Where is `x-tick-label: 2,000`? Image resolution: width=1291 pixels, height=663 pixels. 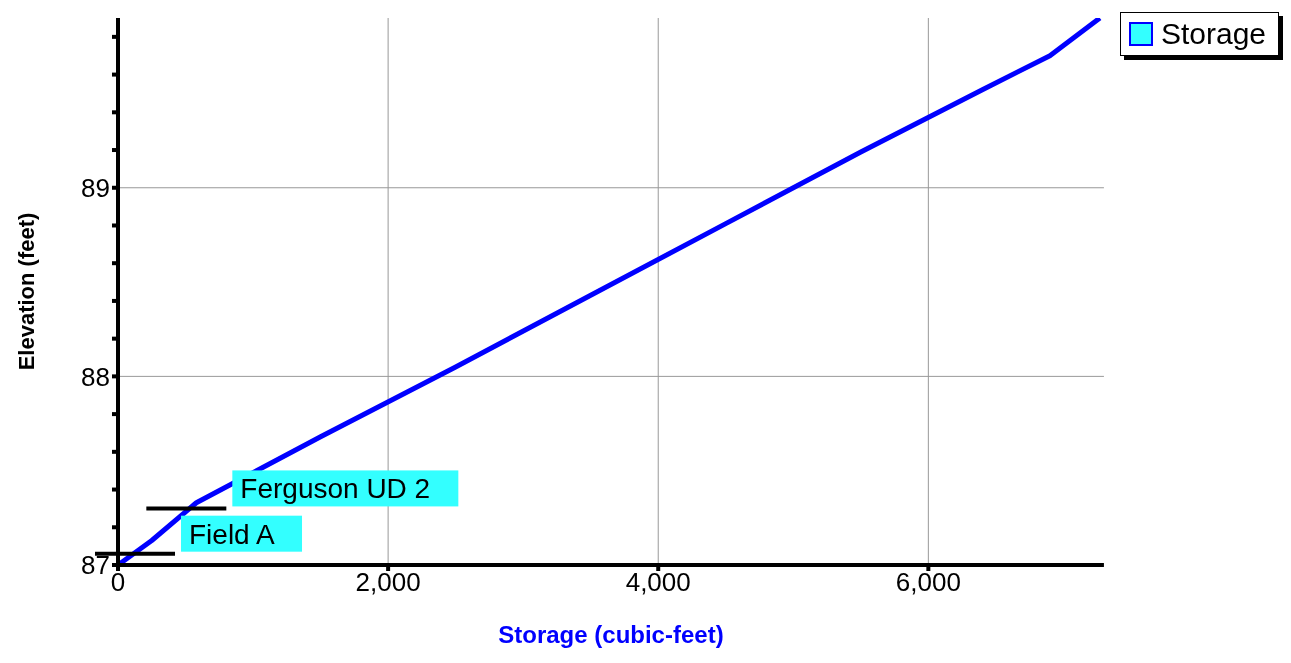 x-tick-label: 2,000 is located at coordinates (388, 582).